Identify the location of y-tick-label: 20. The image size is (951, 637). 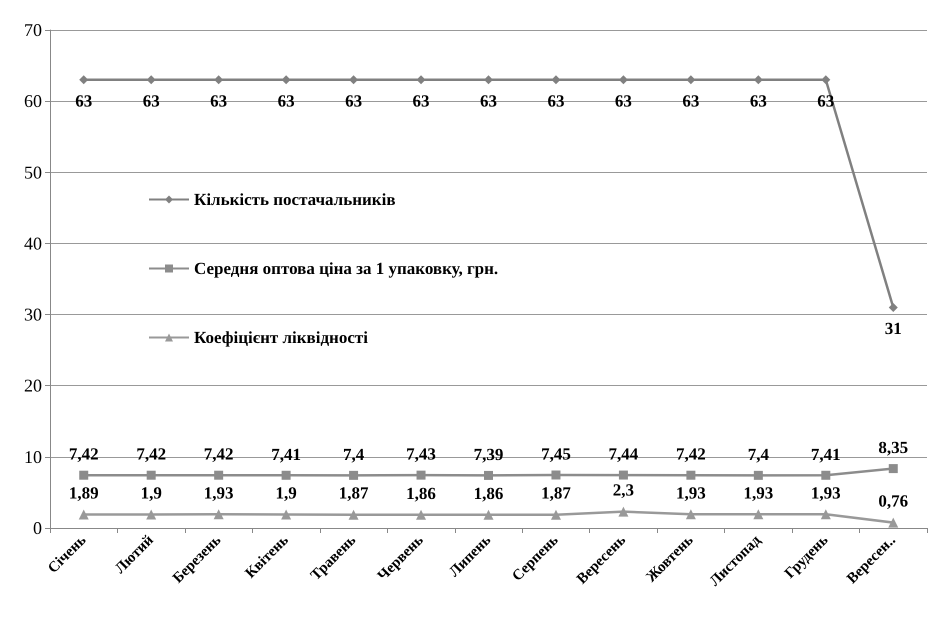
(33, 386).